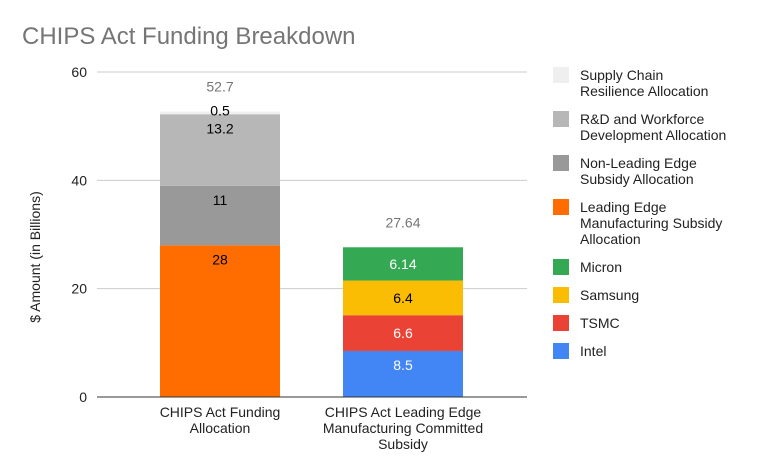  Describe the element at coordinates (601, 267) in the screenshot. I see `legend-label: Micron` at that location.